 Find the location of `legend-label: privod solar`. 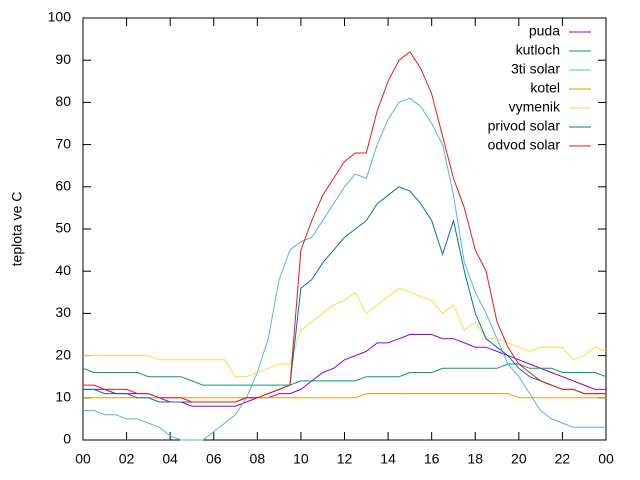

legend-label: privod solar is located at coordinates (524, 126).